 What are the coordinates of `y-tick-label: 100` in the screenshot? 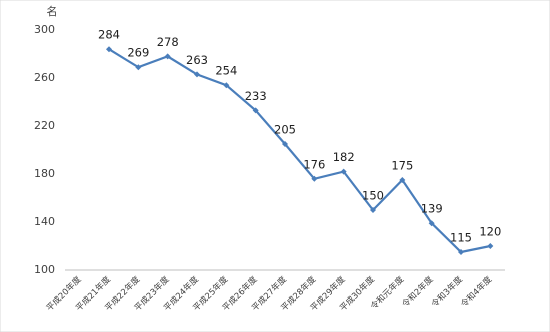 It's located at (44, 269).